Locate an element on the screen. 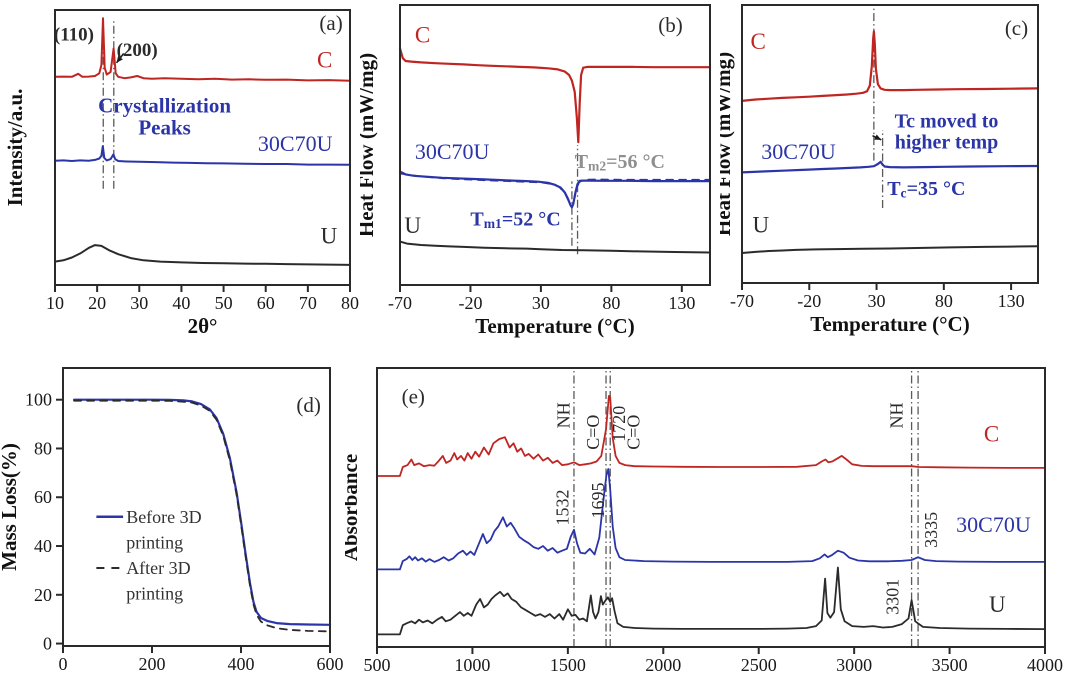 This screenshot has width=1080, height=683. y-axis-title: Intensity/a.u. is located at coordinates (15, 148).